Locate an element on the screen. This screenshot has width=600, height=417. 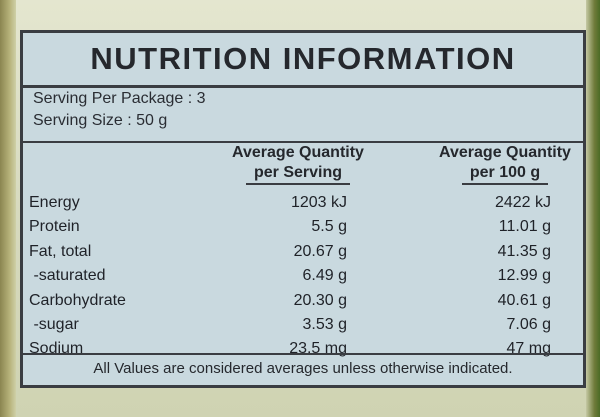
column-header-per-serving: Average Quantity per Serving is located at coordinates (298, 164).